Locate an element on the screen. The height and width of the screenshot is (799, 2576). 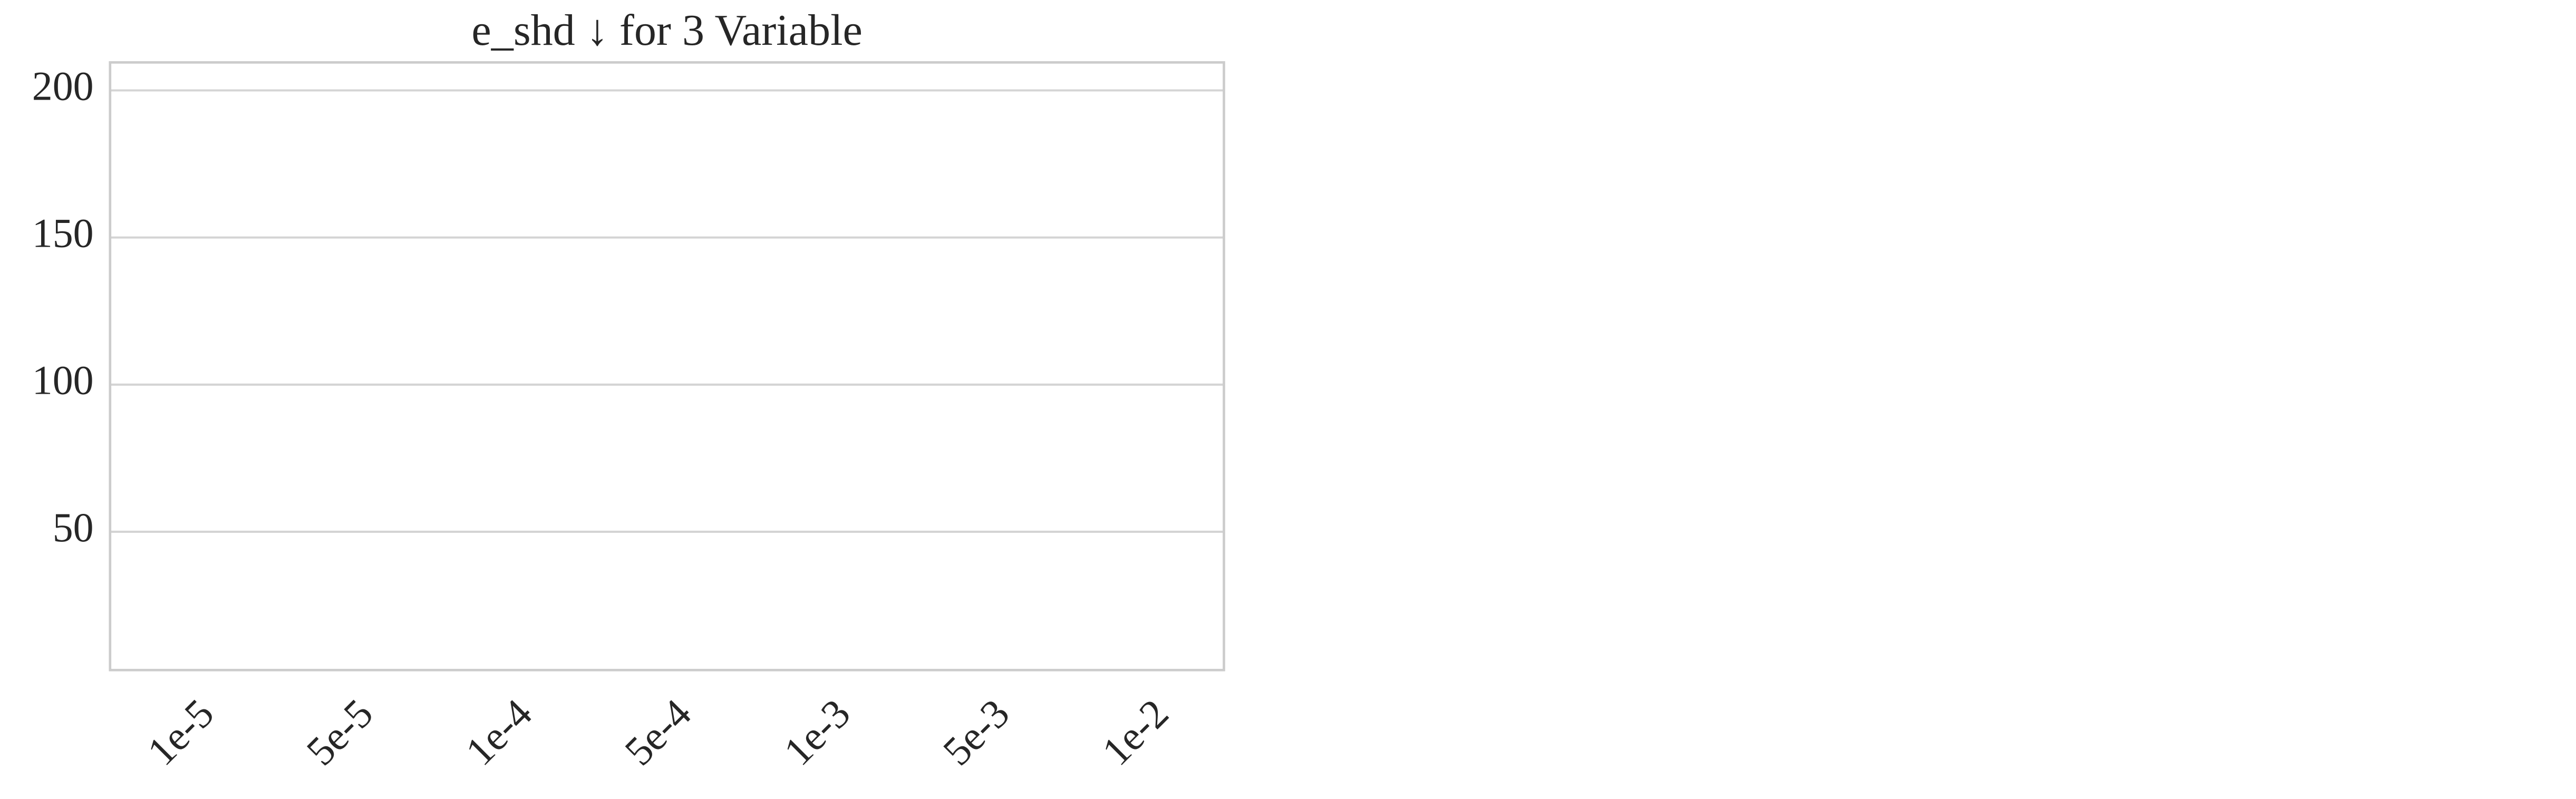
x-tick-label: 1e-3 is located at coordinates (817, 732).